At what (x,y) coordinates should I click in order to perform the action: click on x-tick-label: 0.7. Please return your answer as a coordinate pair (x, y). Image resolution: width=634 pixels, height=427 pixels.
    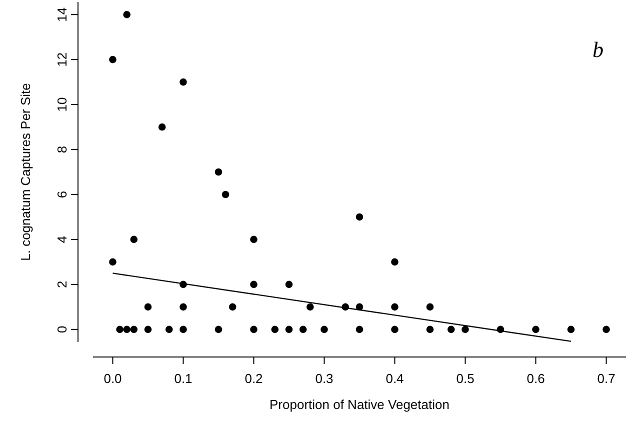
    Looking at the image, I should click on (606, 378).